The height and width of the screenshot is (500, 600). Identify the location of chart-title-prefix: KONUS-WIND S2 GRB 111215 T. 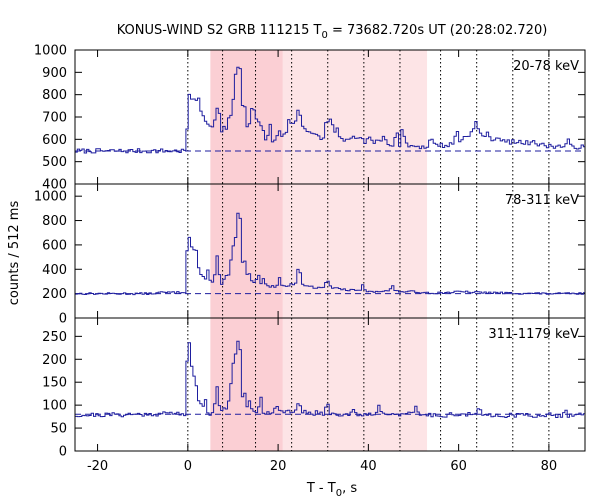
(219, 30).